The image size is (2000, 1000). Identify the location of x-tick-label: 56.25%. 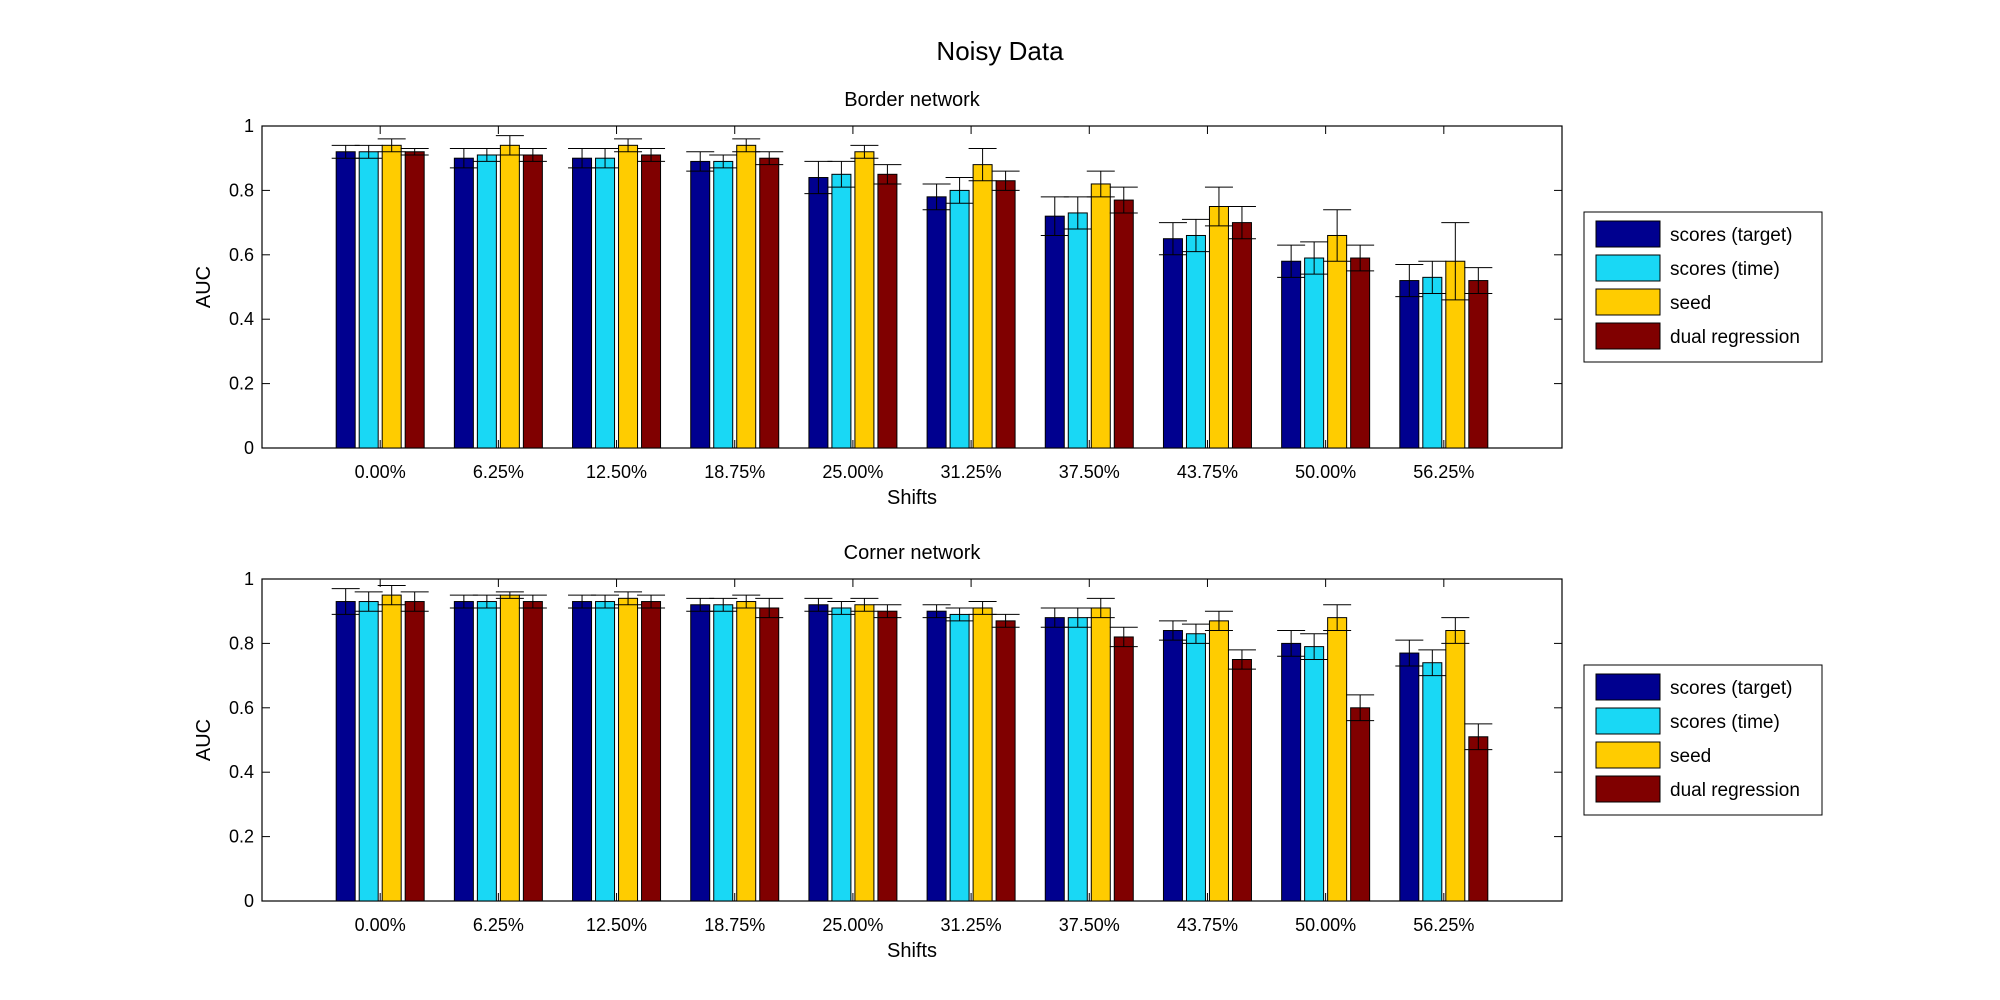
(1443, 925).